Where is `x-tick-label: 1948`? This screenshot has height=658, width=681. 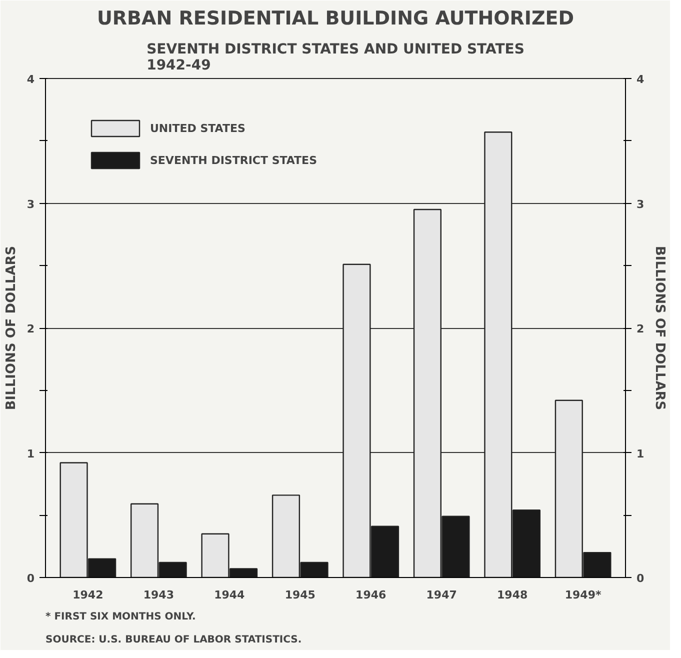
x-tick-label: 1948 is located at coordinates (512, 595).